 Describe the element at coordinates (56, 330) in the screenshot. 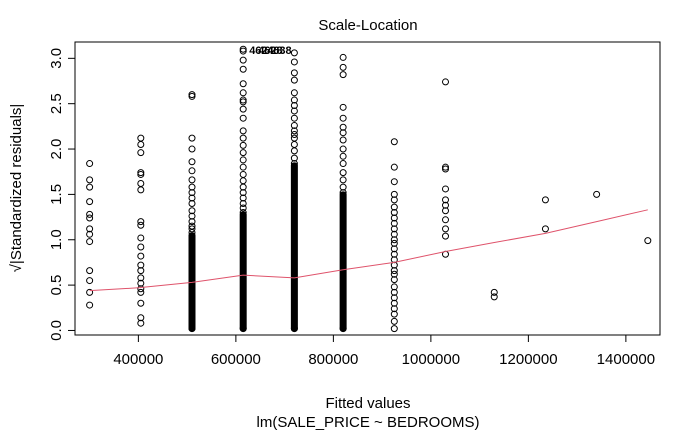

I see `y-tick-label-0: 0.0` at that location.